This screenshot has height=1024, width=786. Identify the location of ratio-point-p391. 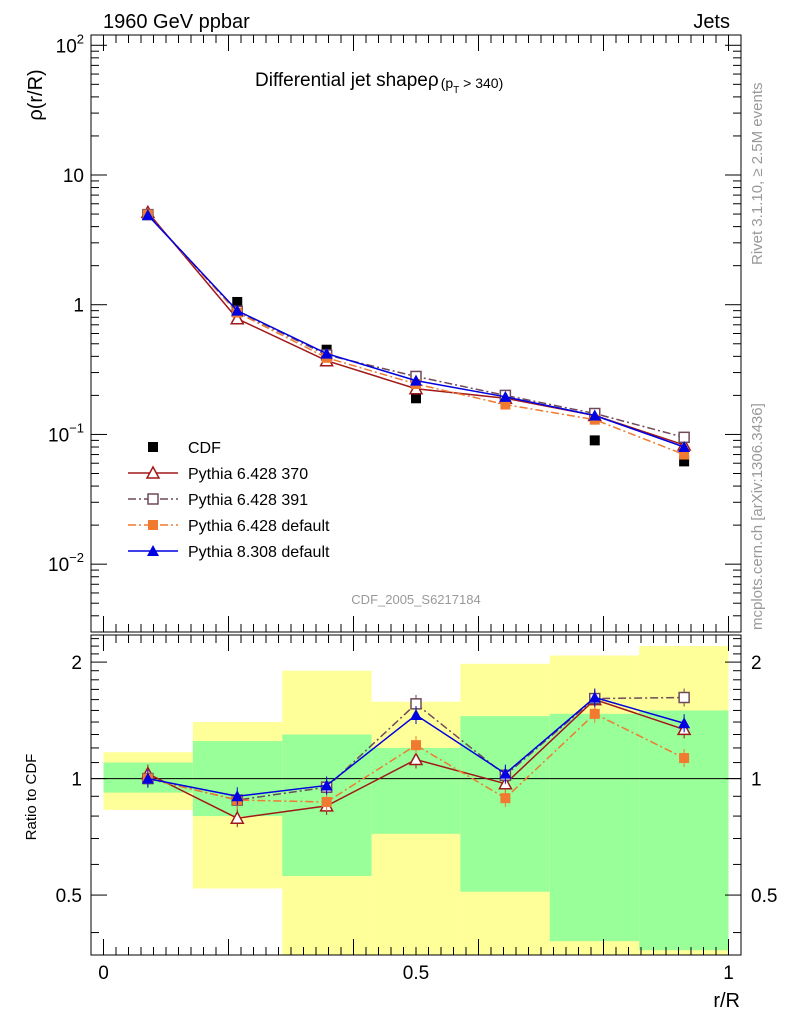
(684, 697).